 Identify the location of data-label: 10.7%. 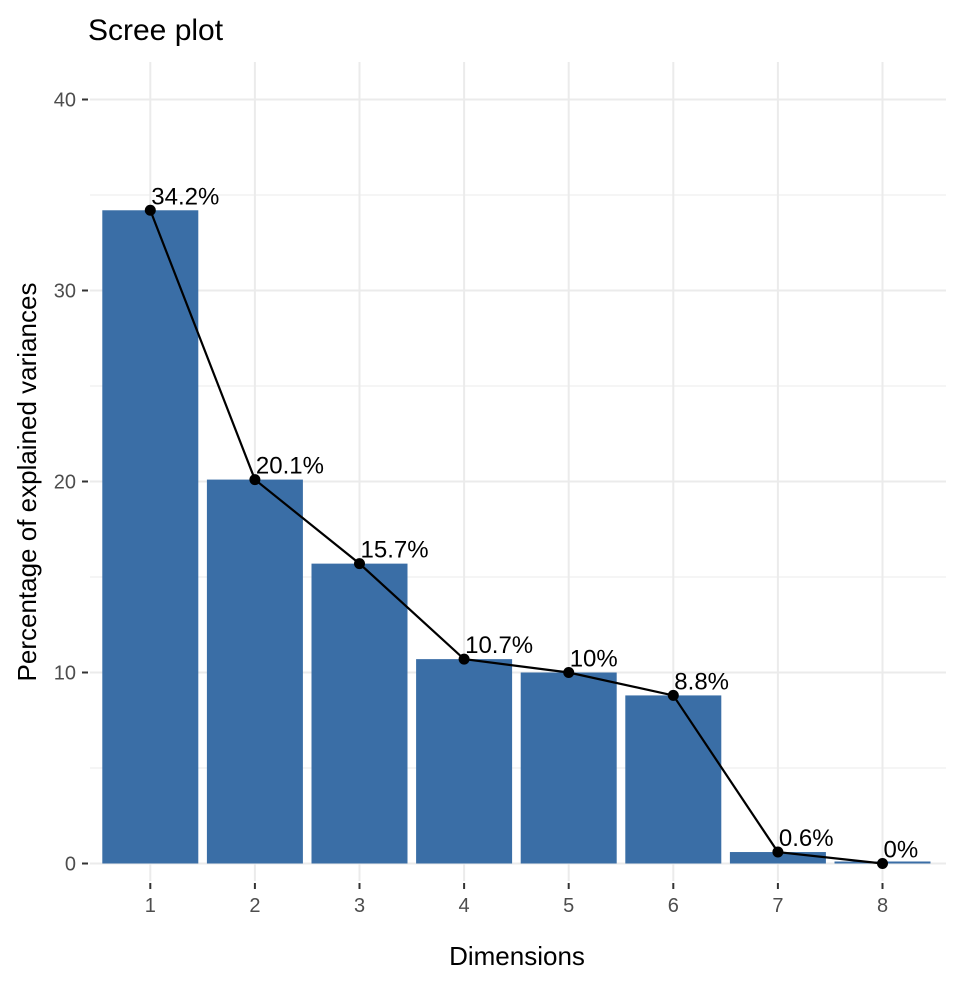
(499, 645).